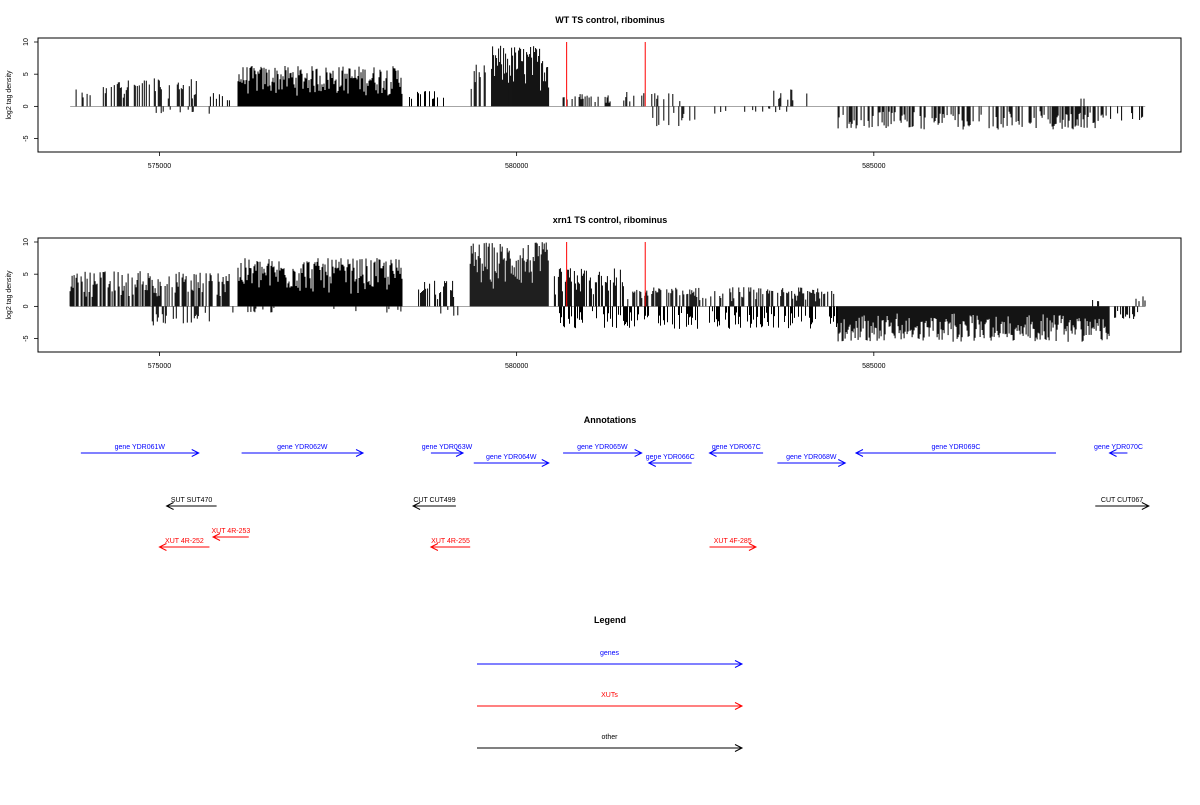 This screenshot has width=1200, height=805. I want to click on annotation-feature: gene YDR065W, so click(603, 450).